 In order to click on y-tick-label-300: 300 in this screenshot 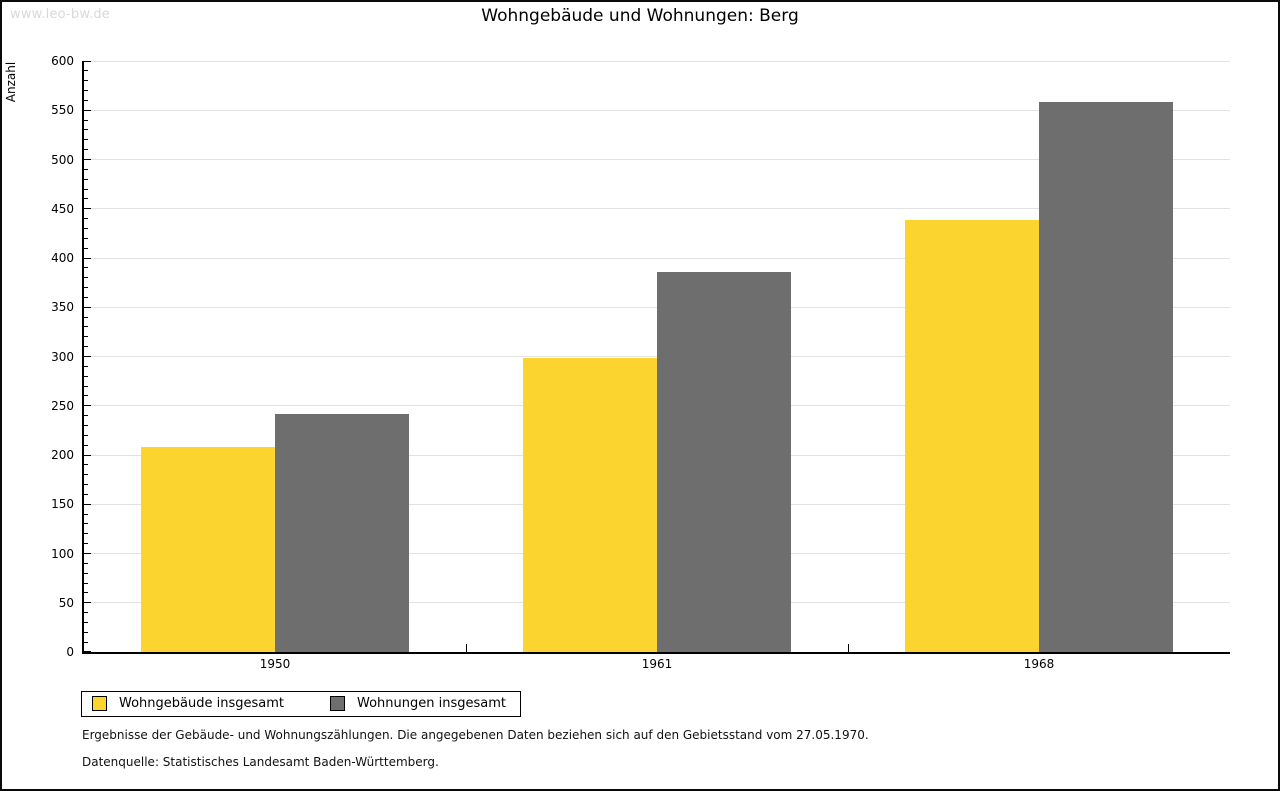, I will do `click(62, 356)`.